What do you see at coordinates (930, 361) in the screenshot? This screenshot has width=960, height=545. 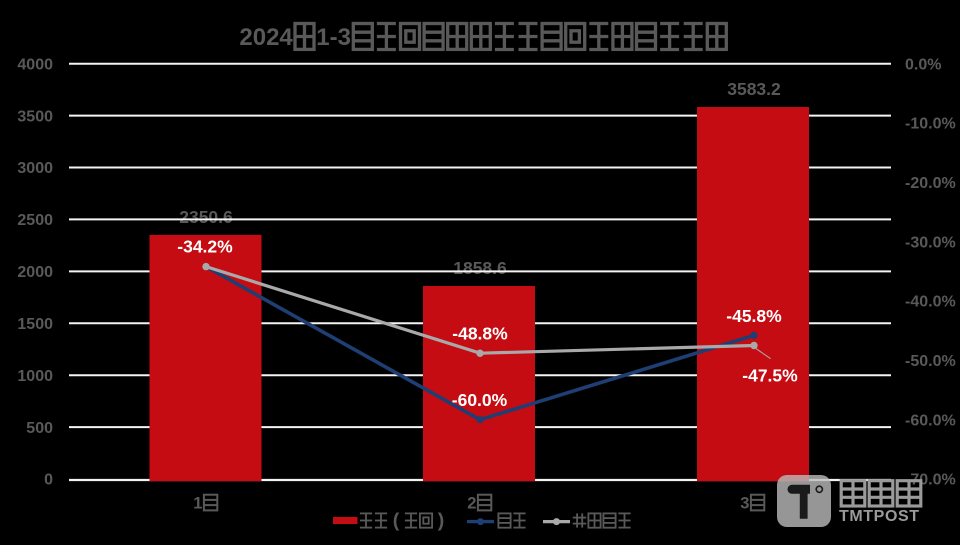 I see `svg-text: -50.0%` at bounding box center [930, 361].